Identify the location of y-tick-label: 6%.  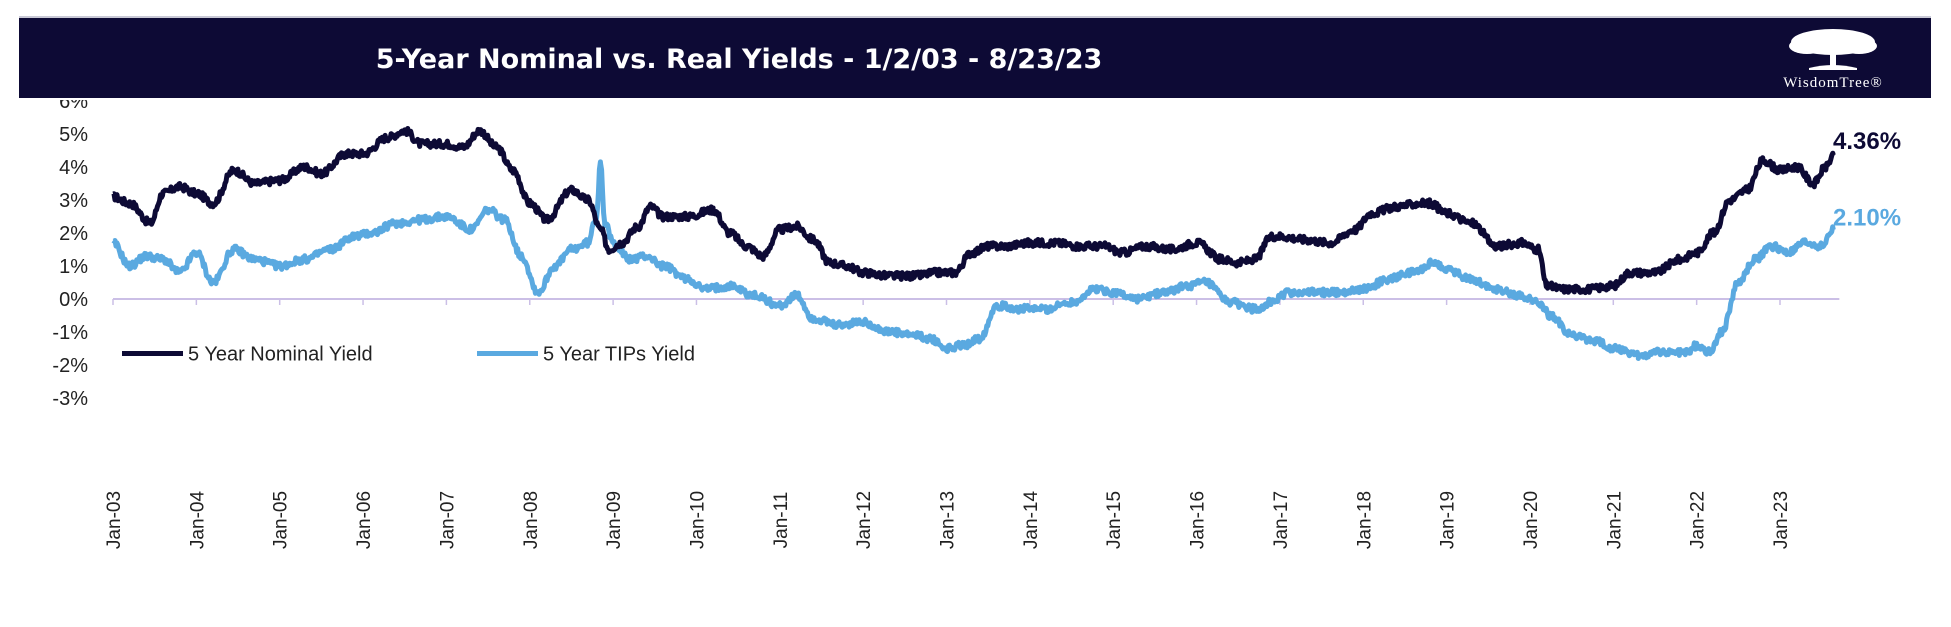
(73, 106).